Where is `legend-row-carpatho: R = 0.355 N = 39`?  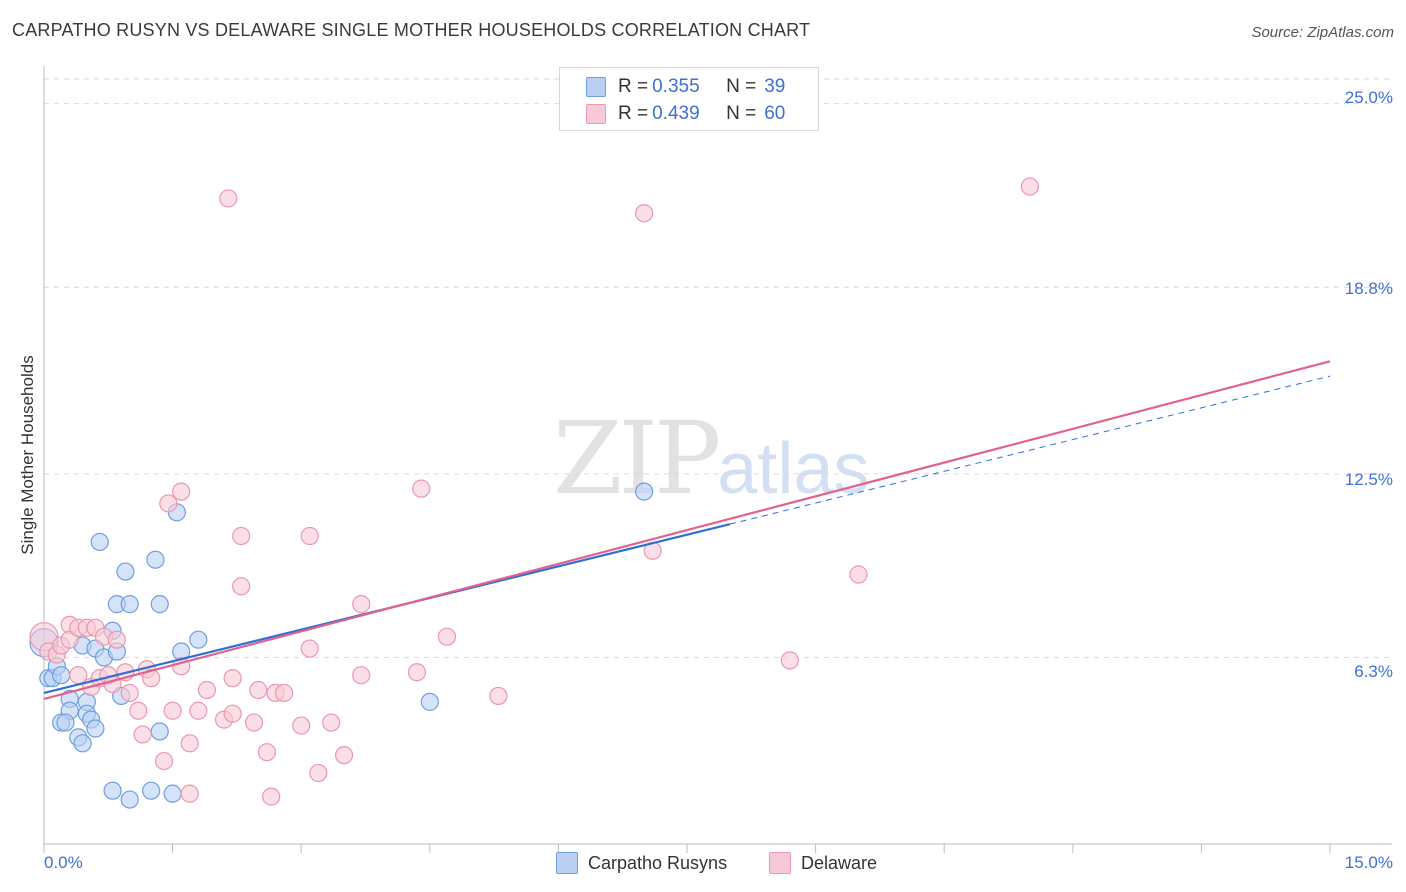 legend-row-carpatho: R = 0.355 N = 39 is located at coordinates (685, 87).